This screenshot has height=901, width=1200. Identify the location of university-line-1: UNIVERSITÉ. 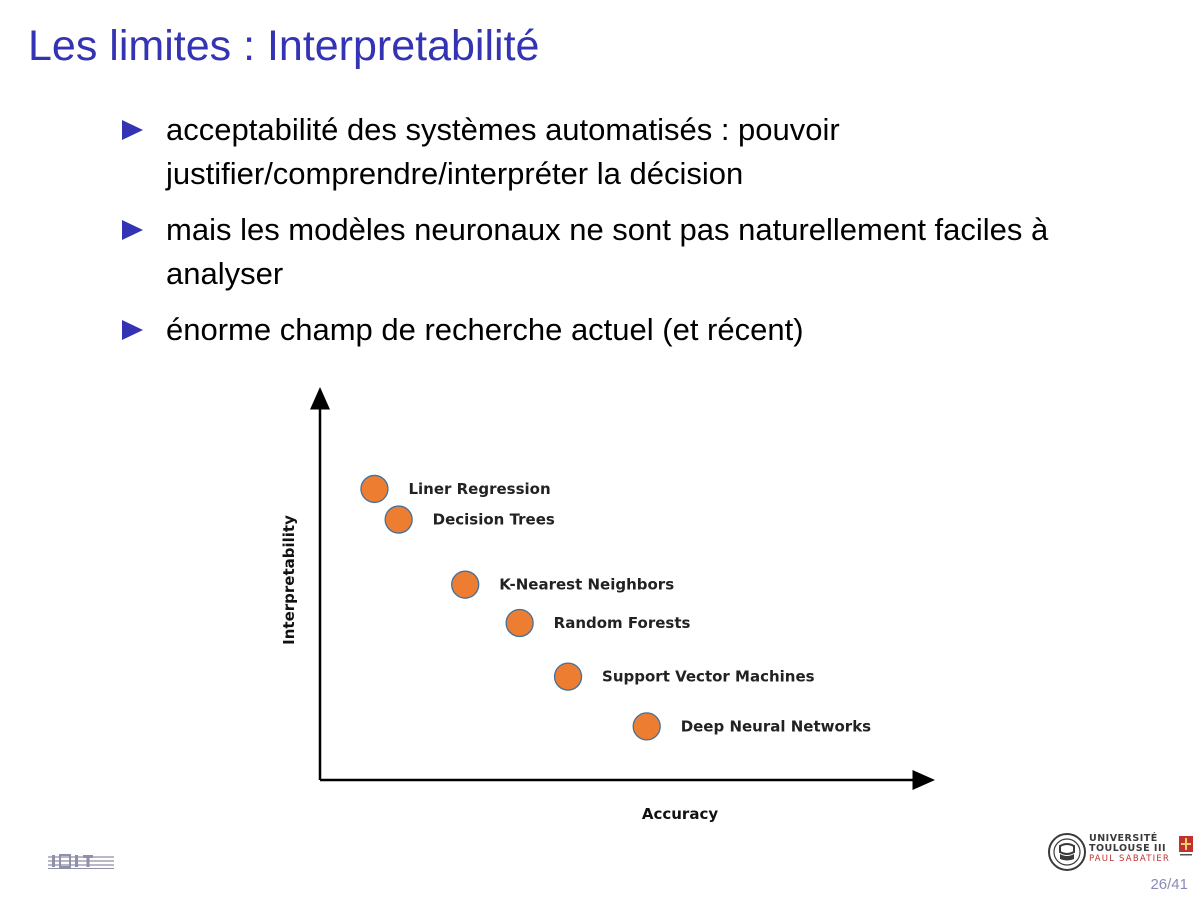
(1123, 838).